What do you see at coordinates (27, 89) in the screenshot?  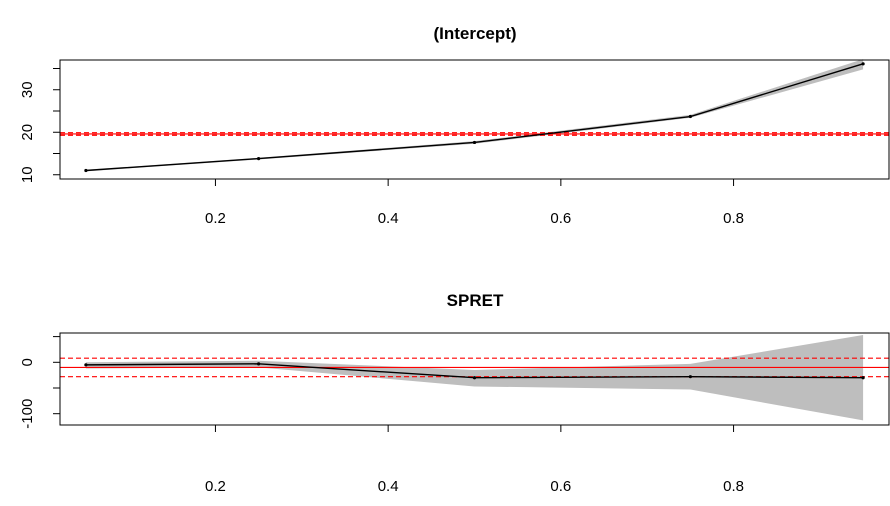 I see `y-tick-label: 30` at bounding box center [27, 89].